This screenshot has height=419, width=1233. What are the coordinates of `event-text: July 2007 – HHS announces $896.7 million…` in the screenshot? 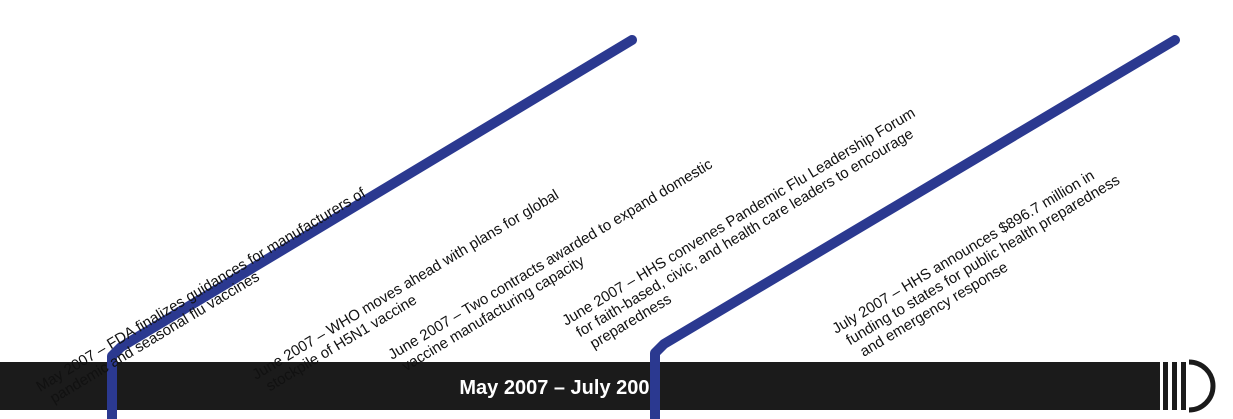 It's located at (980, 262).